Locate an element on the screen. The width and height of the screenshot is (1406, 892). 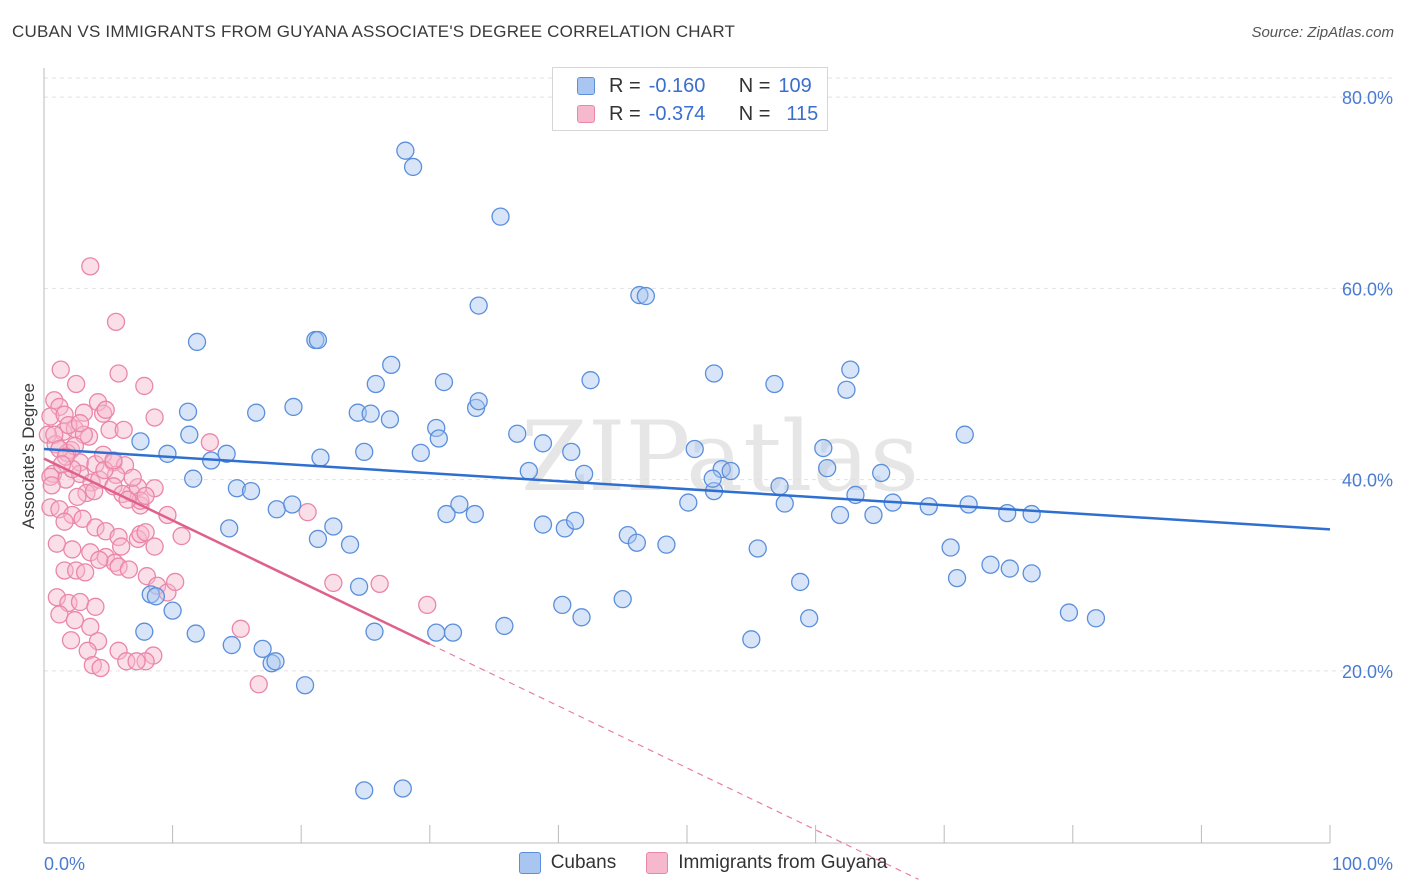
y-axis-label: Associate's Degree is located at coordinates (28, 456).